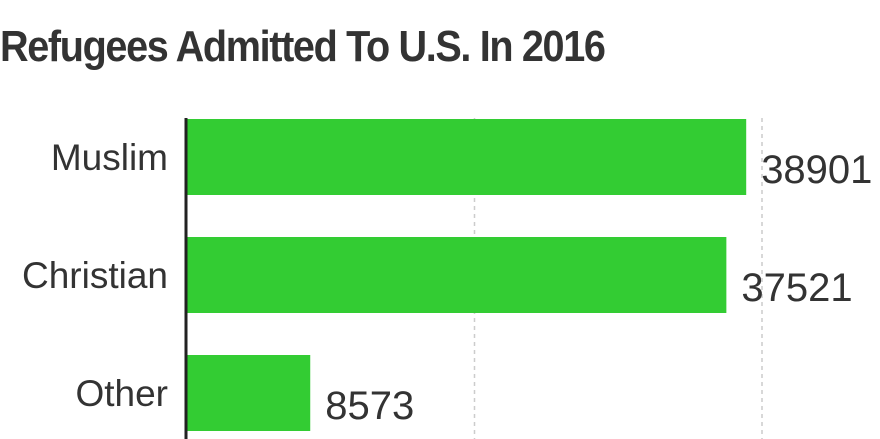  I want to click on bar-other, so click(249, 393).